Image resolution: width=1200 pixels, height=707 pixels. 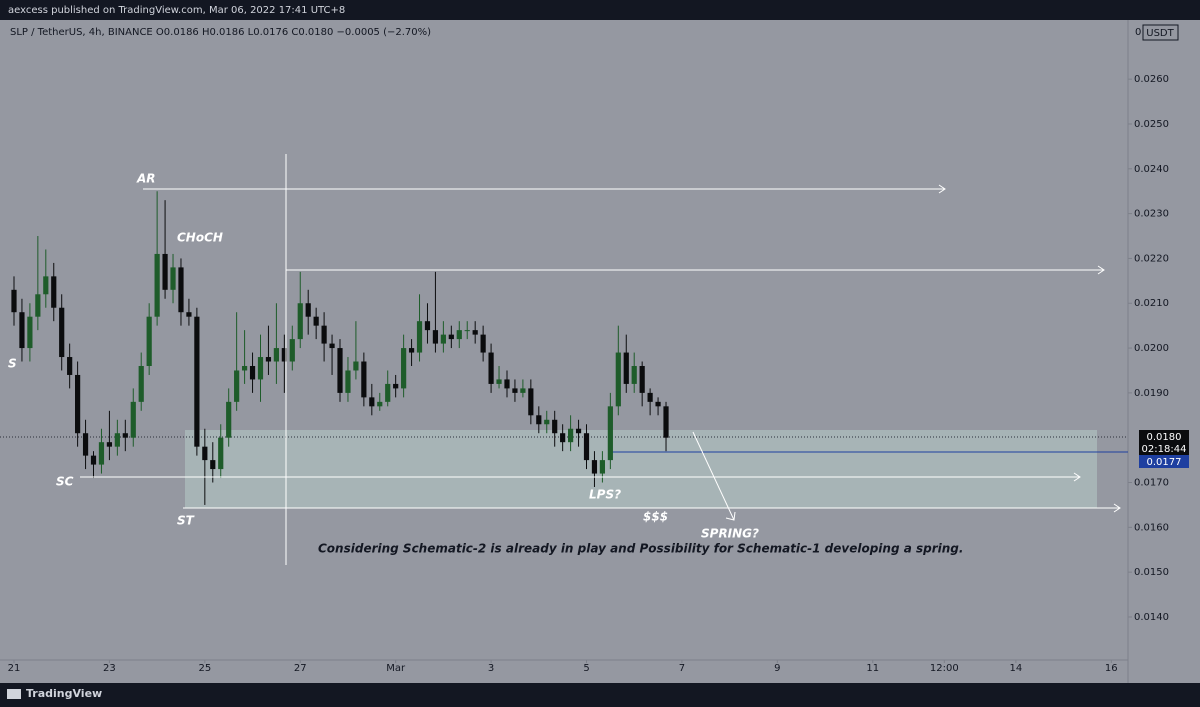 What do you see at coordinates (586, 668) in the screenshot?
I see `x-tick-label: 5` at bounding box center [586, 668].